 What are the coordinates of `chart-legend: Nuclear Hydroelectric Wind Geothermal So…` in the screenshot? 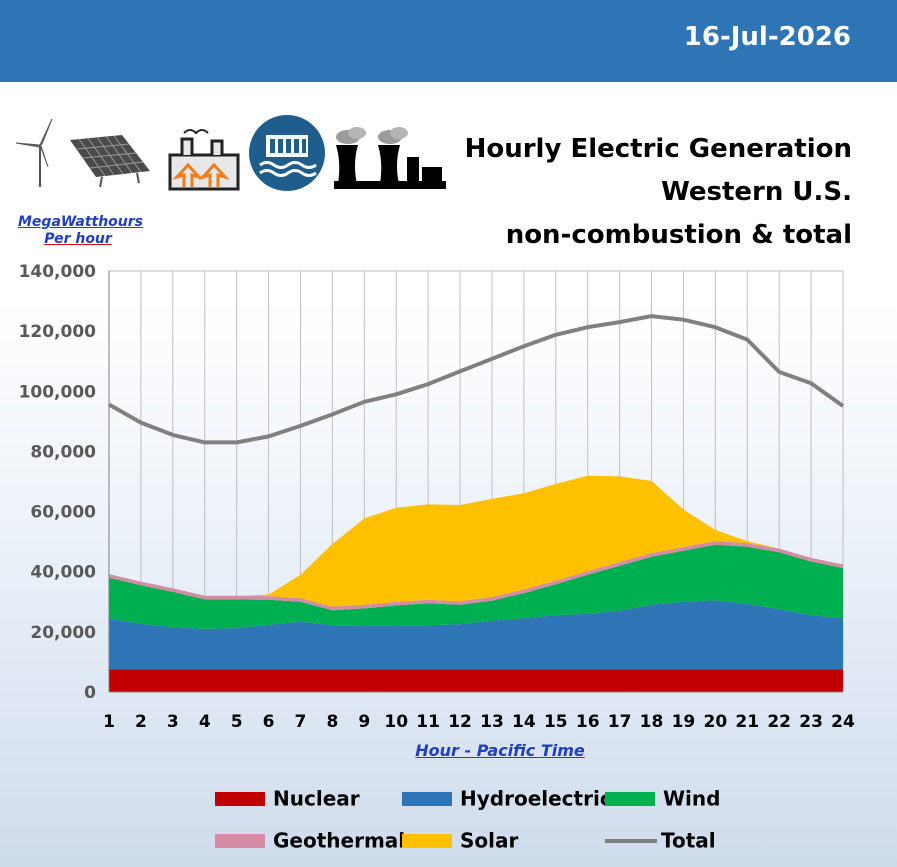 It's located at (495, 825).